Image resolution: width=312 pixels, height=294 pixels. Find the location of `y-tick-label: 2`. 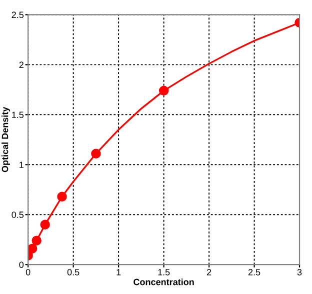

y-tick-label: 2 is located at coordinates (21, 65).